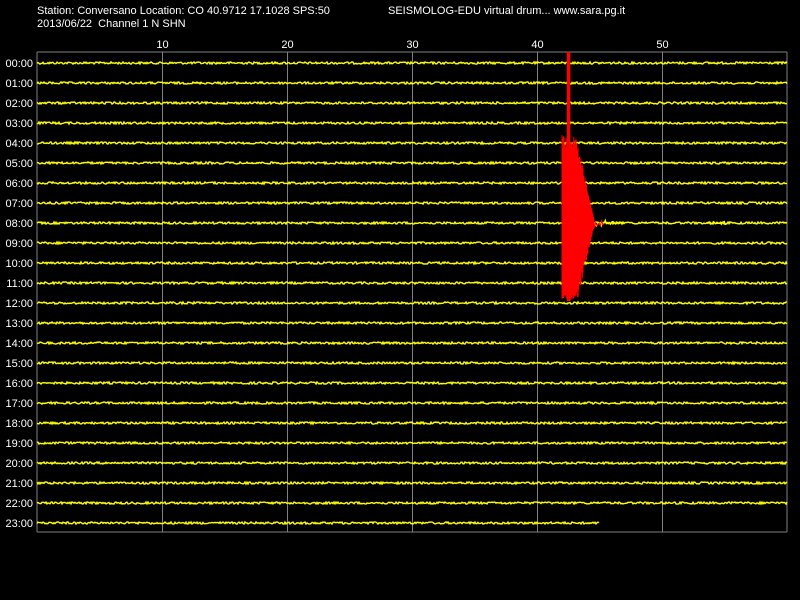 The image size is (800, 600). I want to click on hour-label: 01:00, so click(19, 84).